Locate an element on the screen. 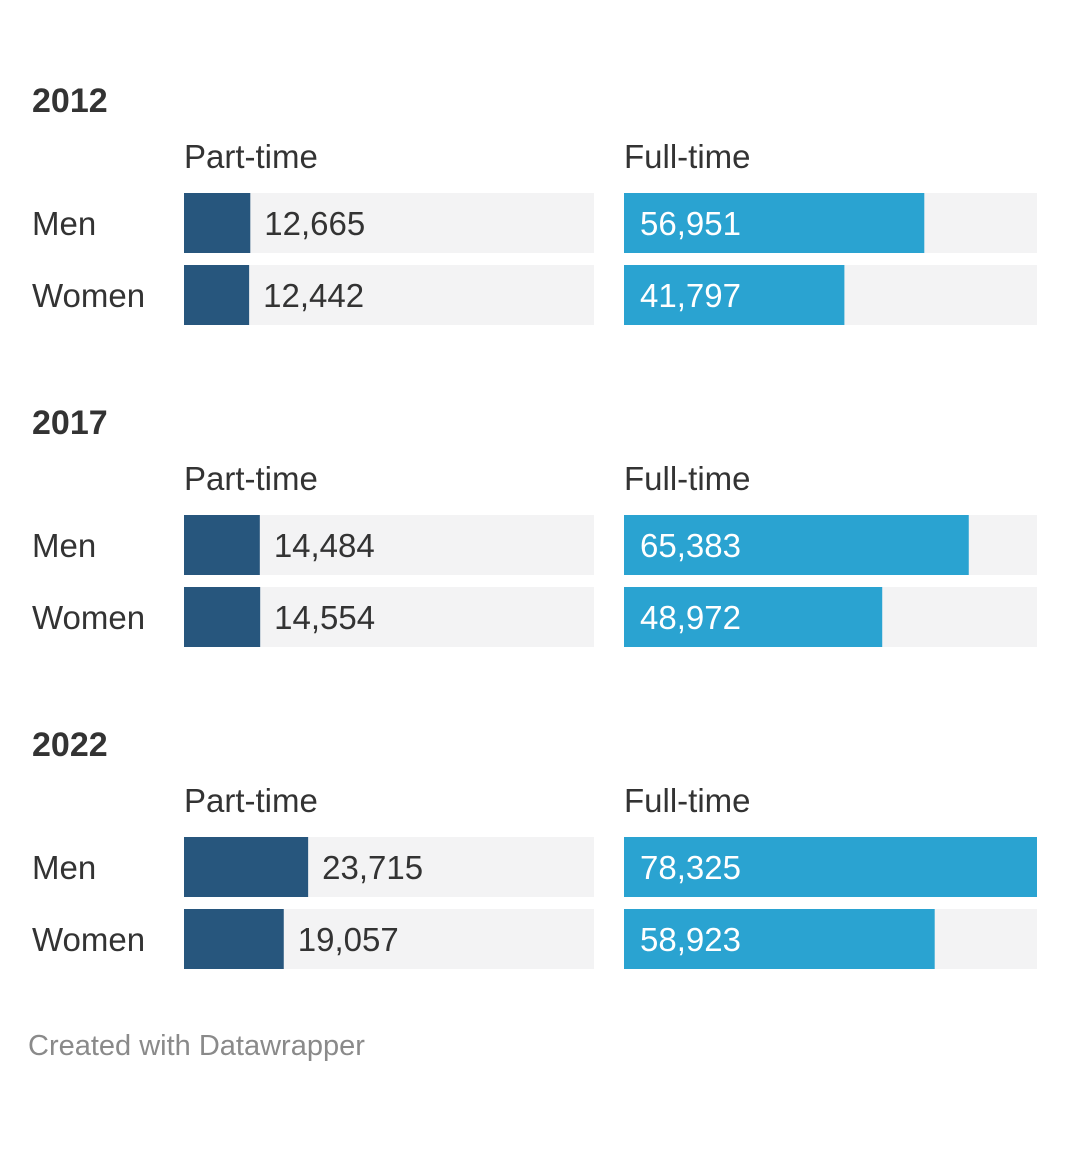  value-label-part-time-men-2022: 23,715 is located at coordinates (372, 867).